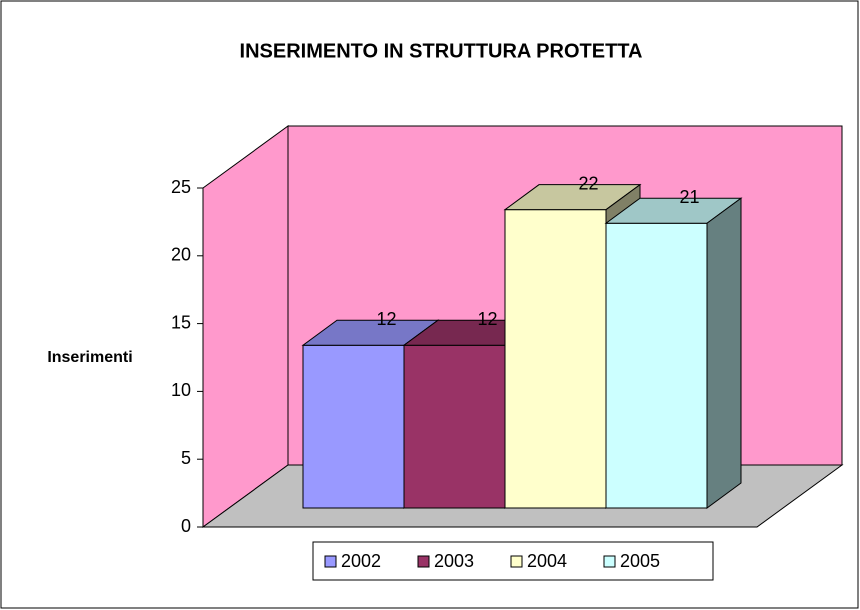 The height and width of the screenshot is (610, 860). I want to click on y-tick-label: 5, so click(186, 458).